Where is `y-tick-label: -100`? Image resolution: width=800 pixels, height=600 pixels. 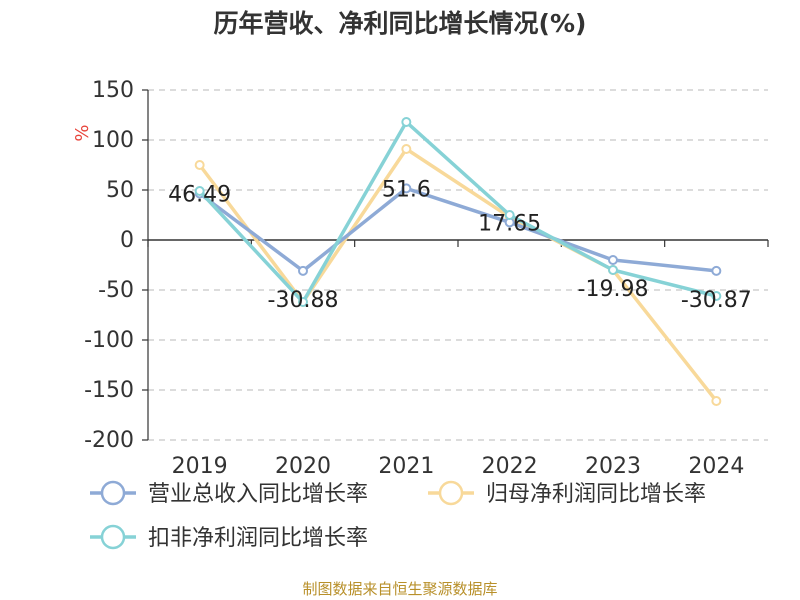
y-tick-label: -100 is located at coordinates (109, 340).